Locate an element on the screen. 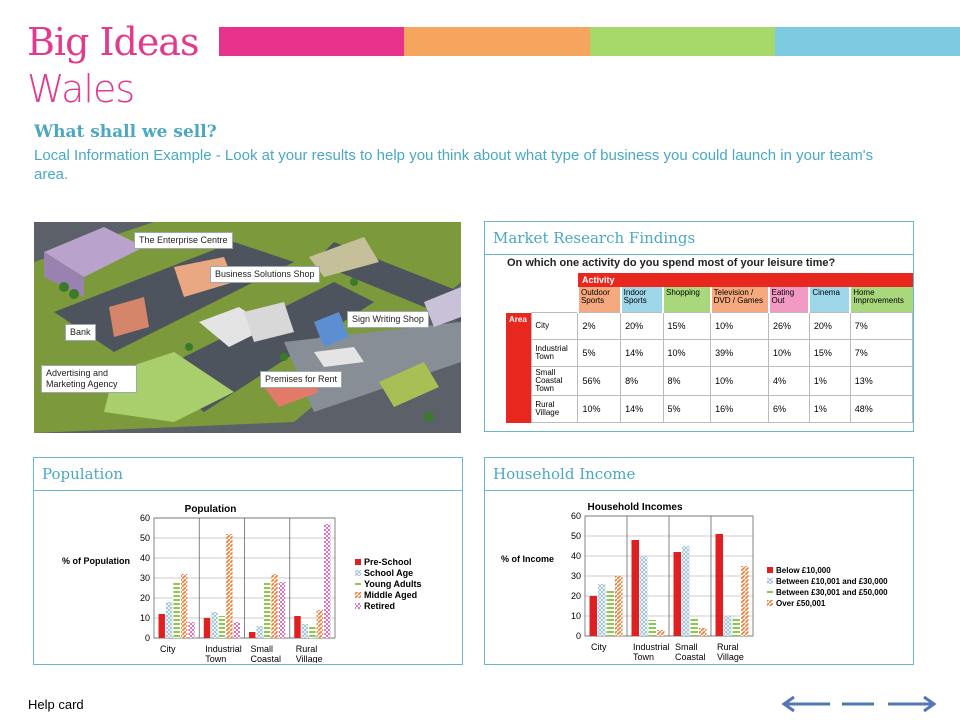 This screenshot has width=960, height=720. y-axis-label: % of Income is located at coordinates (527, 559).